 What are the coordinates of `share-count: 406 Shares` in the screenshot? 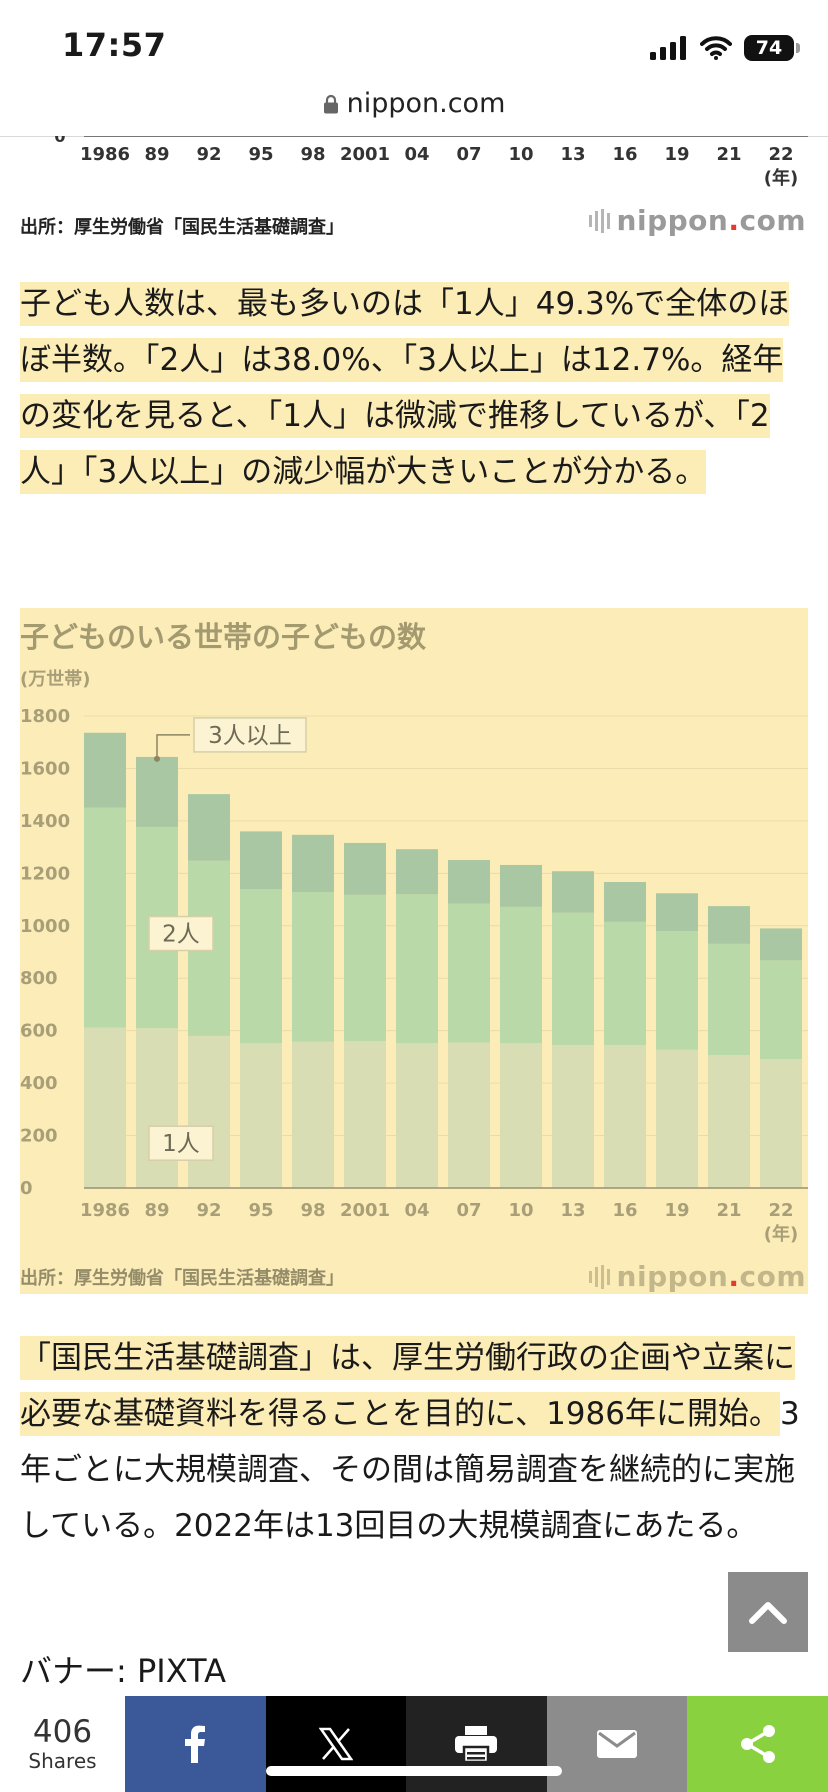 It's located at (62, 1744).